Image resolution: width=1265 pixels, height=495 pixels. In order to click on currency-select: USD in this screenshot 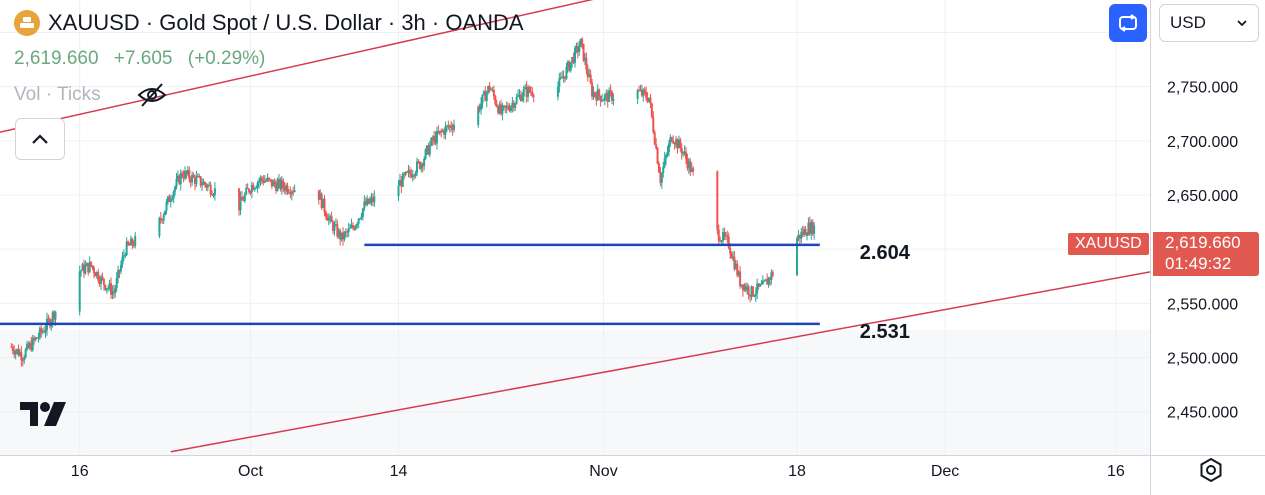, I will do `click(1209, 23)`.